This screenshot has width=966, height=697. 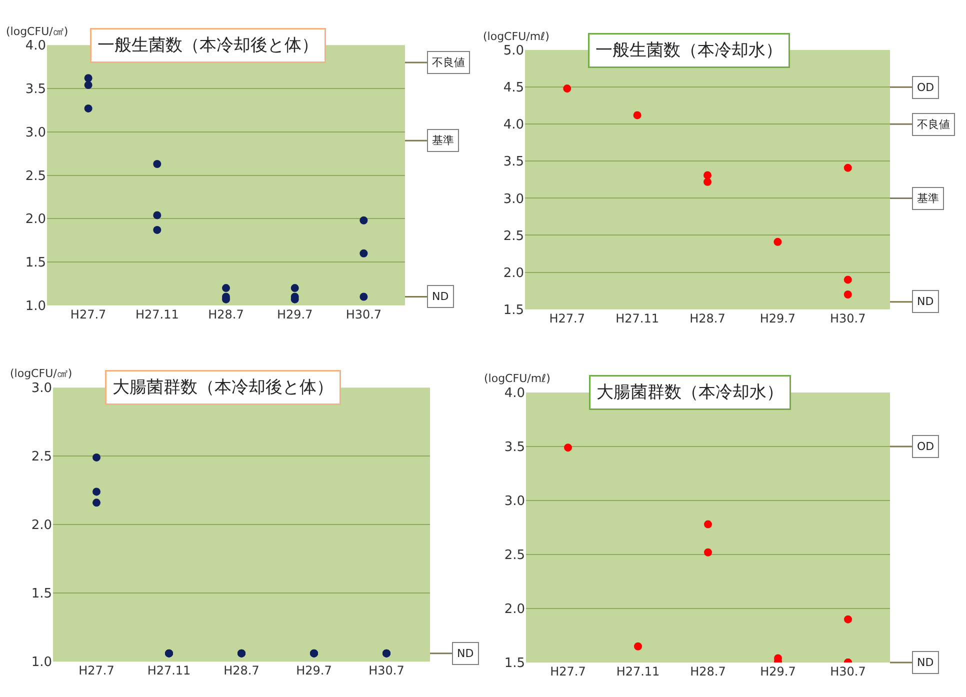 What do you see at coordinates (690, 392) in the screenshot?
I see `chart-title: 大腸菌群数（本冷却水）` at bounding box center [690, 392].